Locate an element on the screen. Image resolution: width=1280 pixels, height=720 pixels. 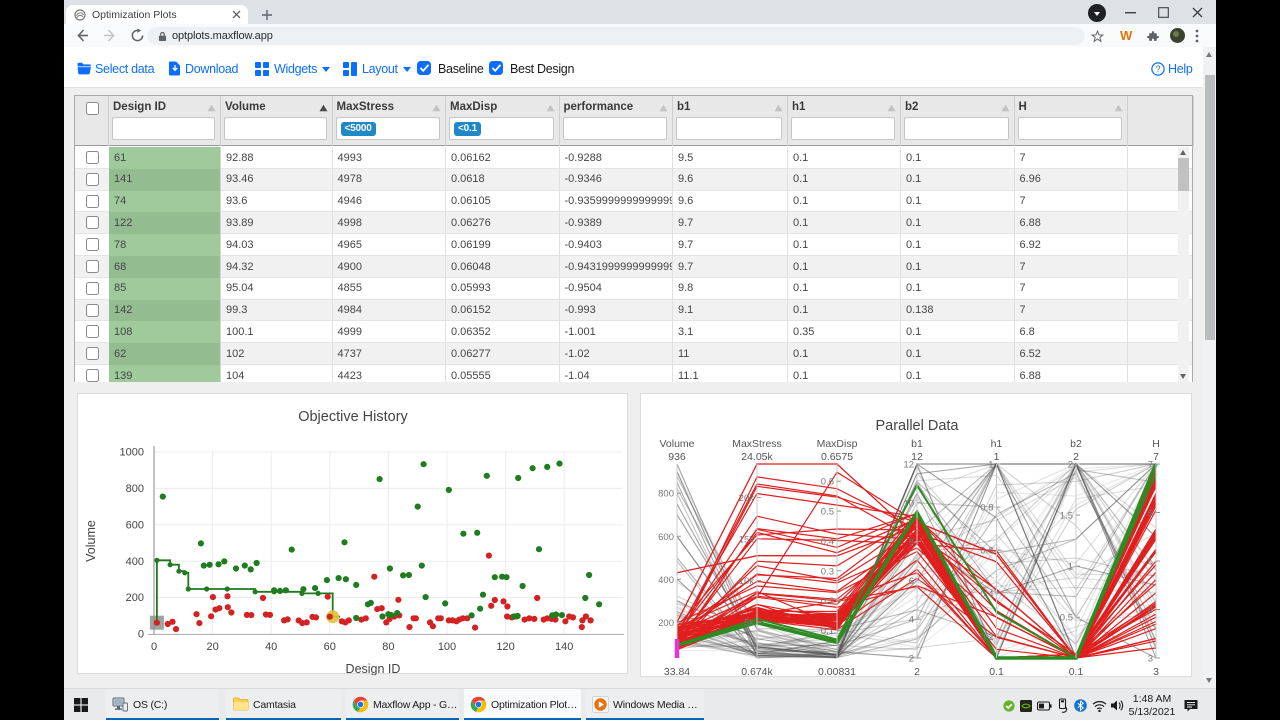
svg-text: h1 is located at coordinates (997, 444).